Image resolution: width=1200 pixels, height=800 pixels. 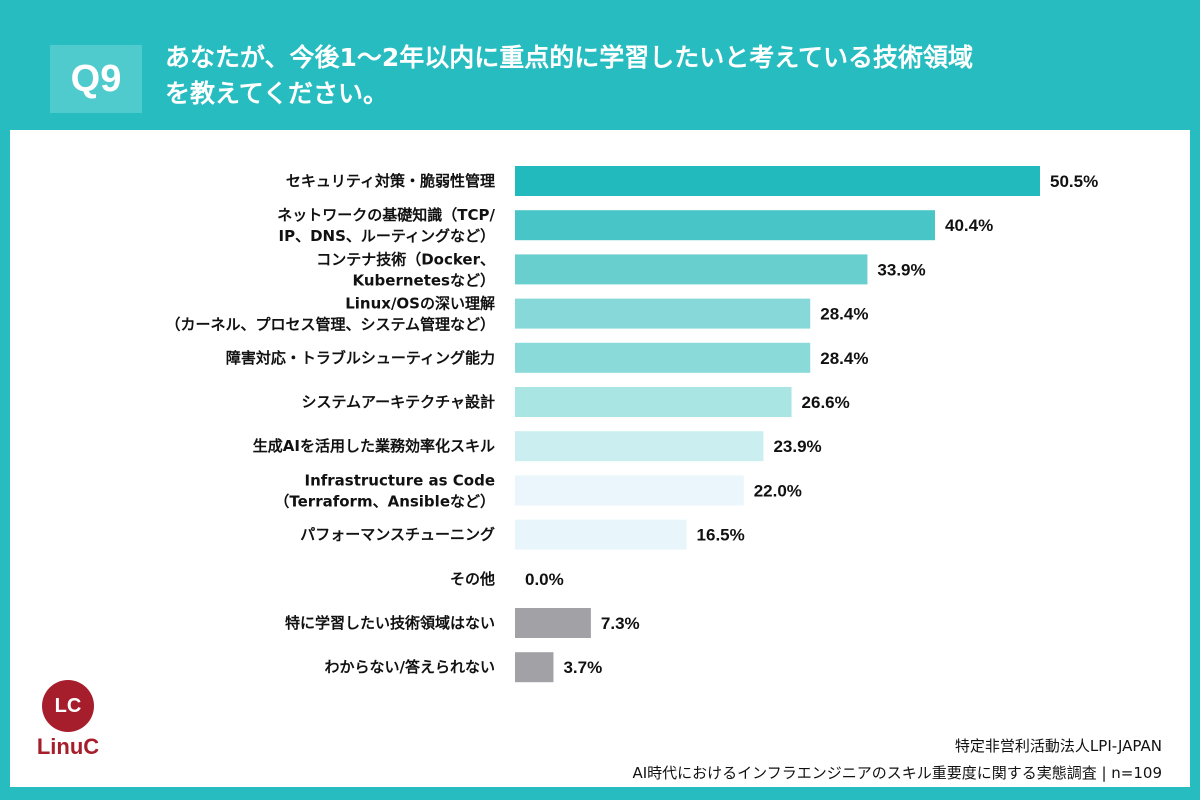 What do you see at coordinates (569, 57) in the screenshot?
I see `title-line-1: あなたが、今後1〜2年以内に重点的に学習したいと考えている技術領域` at bounding box center [569, 57].